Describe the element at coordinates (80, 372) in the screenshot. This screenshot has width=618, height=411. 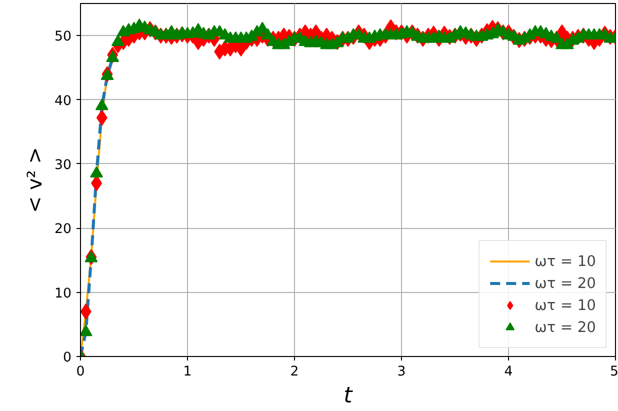
I see `x-tick-label: 0` at that location.